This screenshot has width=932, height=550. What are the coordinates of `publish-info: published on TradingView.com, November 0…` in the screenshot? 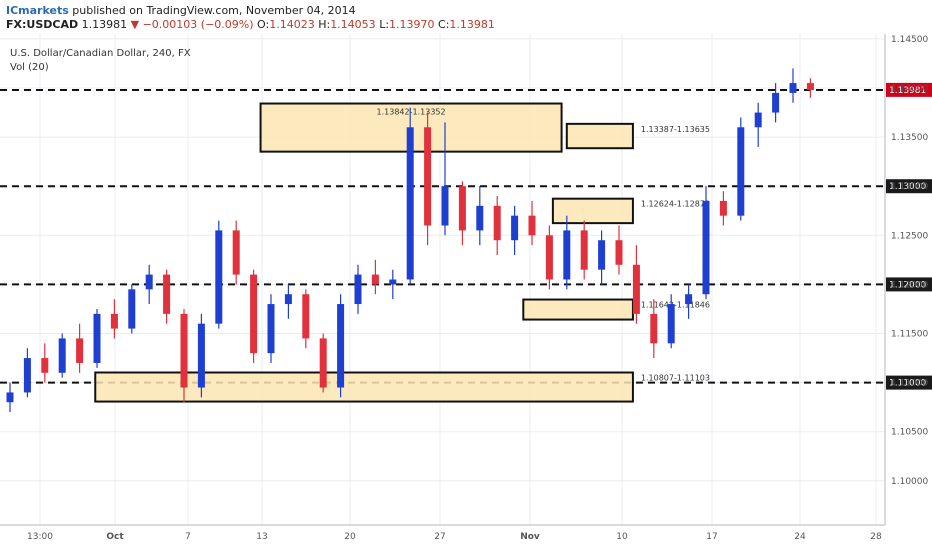 It's located at (212, 10).